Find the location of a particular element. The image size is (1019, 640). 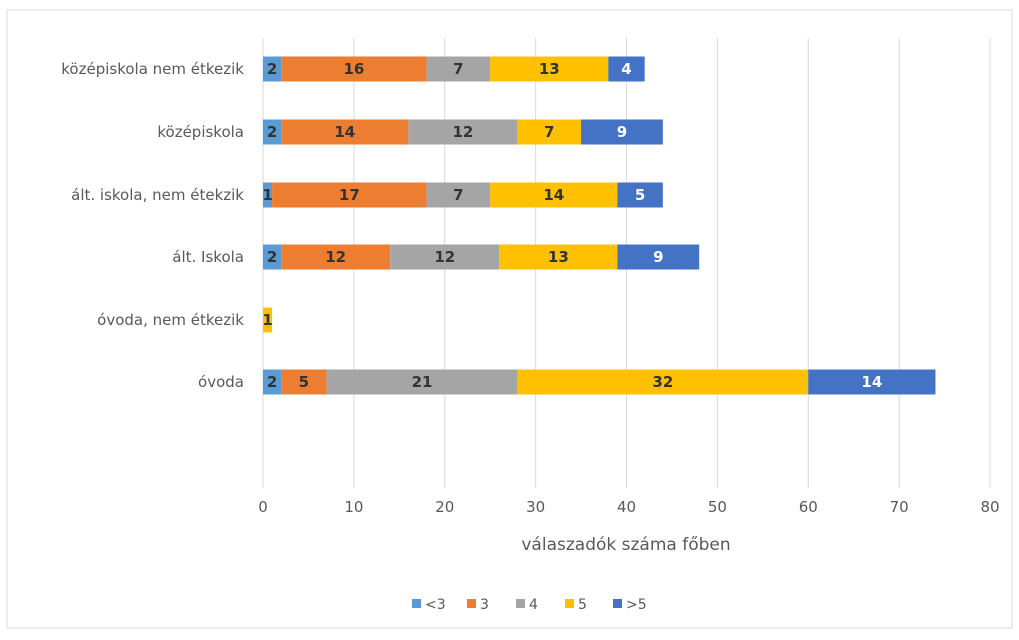

legend-label: 3 is located at coordinates (484, 605).